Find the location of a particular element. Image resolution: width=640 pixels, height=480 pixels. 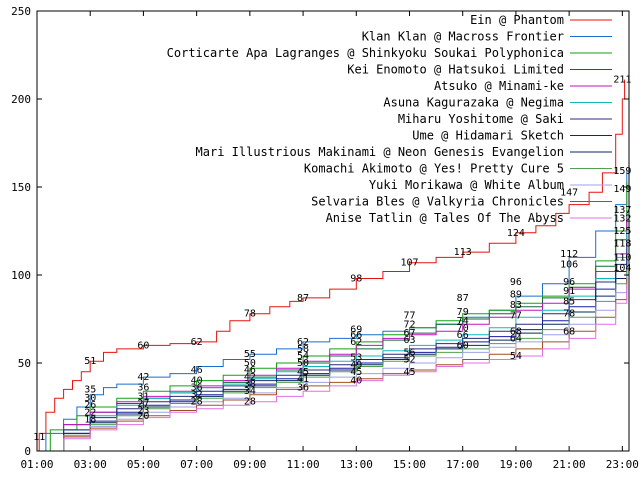

data-label: 106 is located at coordinates (569, 264).